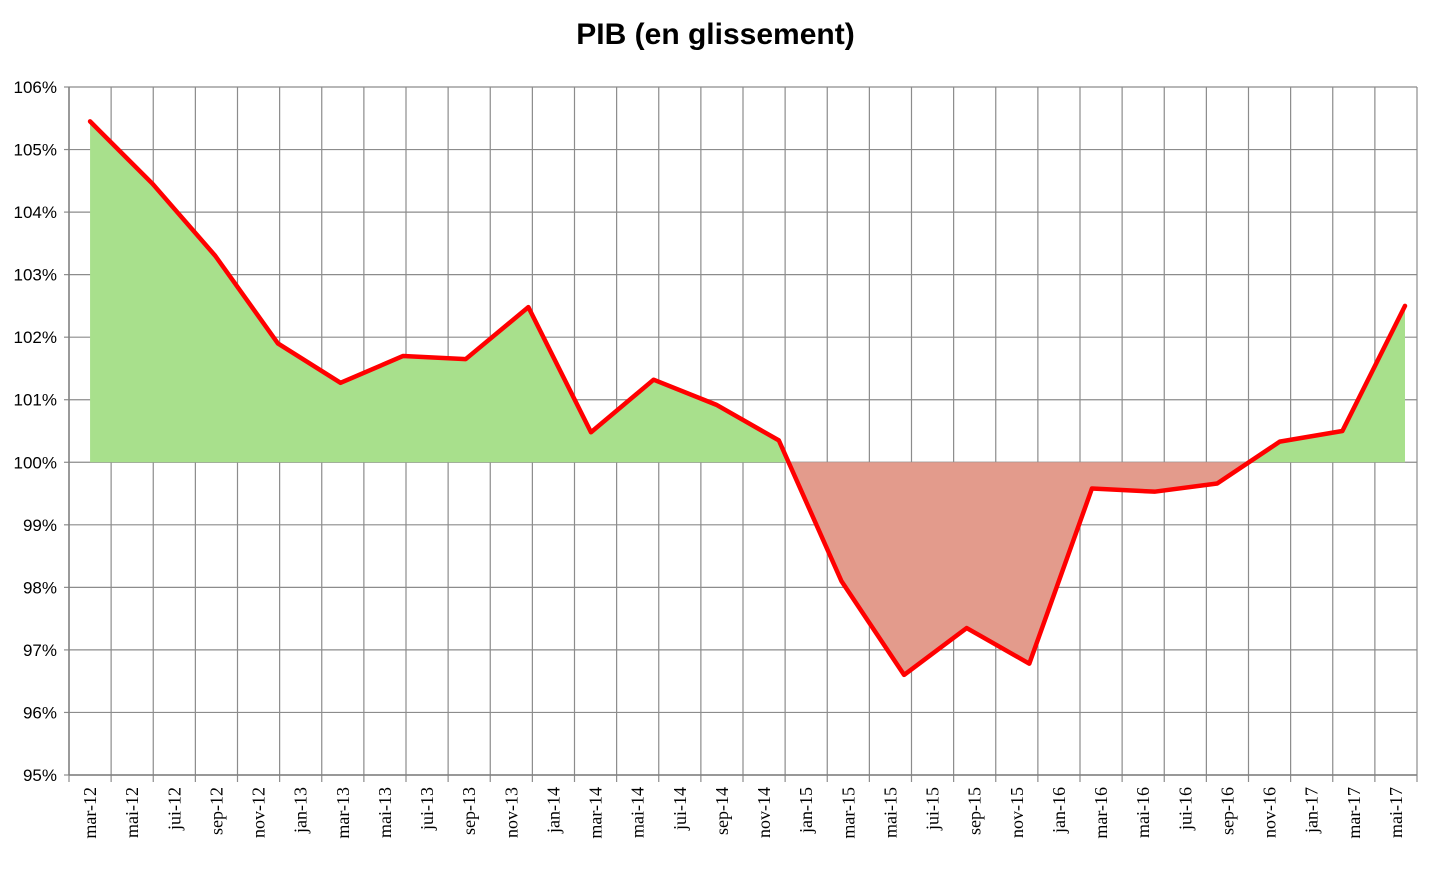 The height and width of the screenshot is (873, 1431). What do you see at coordinates (1396, 812) in the screenshot?
I see `x-tick-label: mai-17` at bounding box center [1396, 812].